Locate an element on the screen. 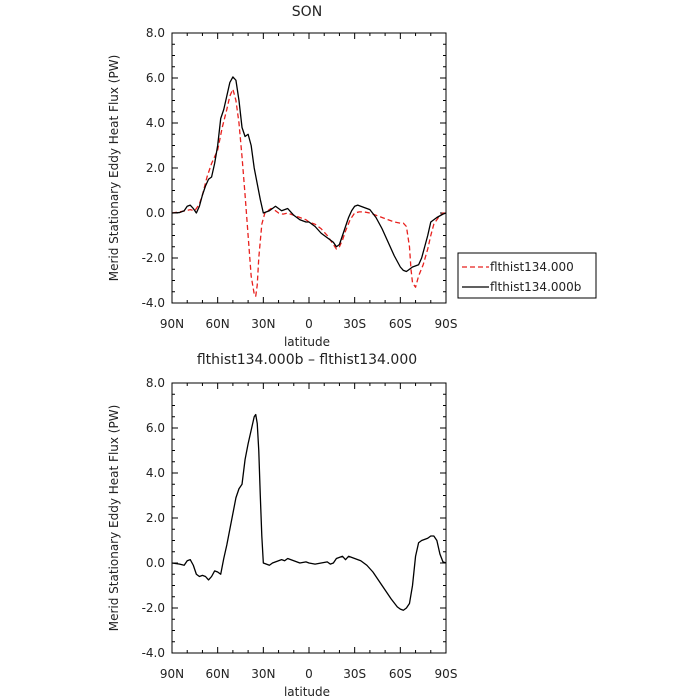 The height and width of the screenshot is (700, 700). bottom-x-tick-label: 60N is located at coordinates (218, 674).